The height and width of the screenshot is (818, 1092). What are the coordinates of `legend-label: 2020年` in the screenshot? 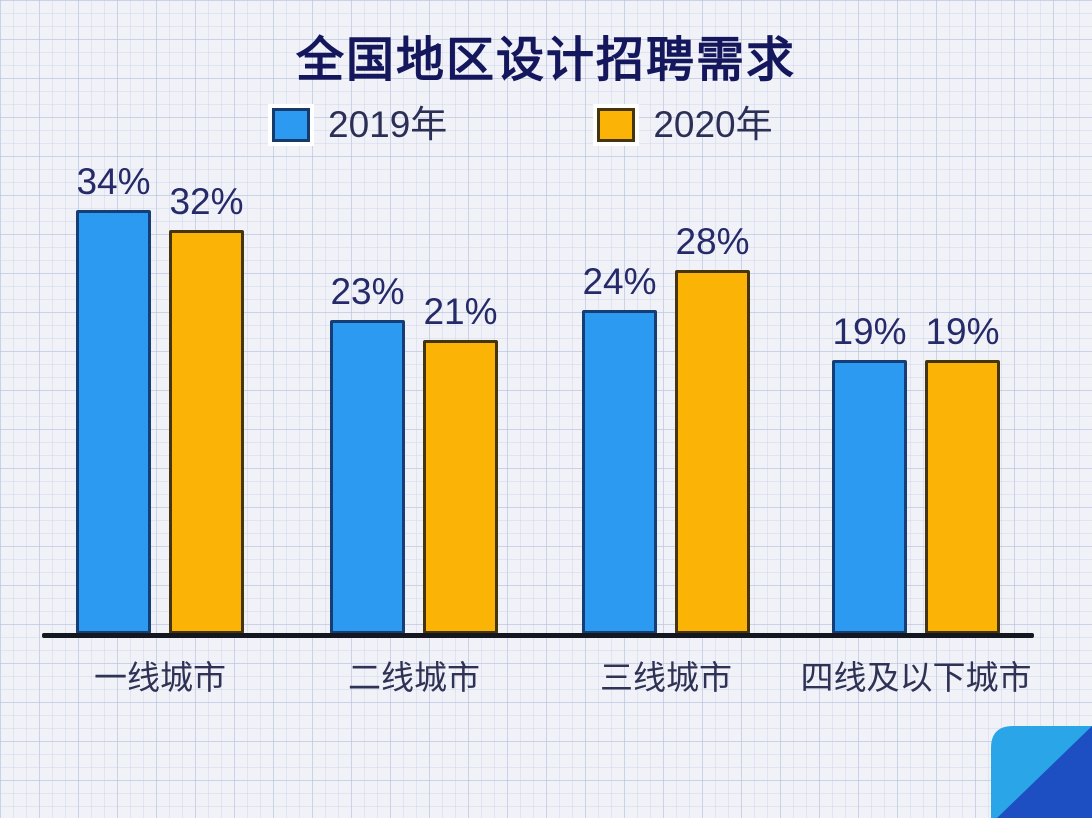 It's located at (713, 124).